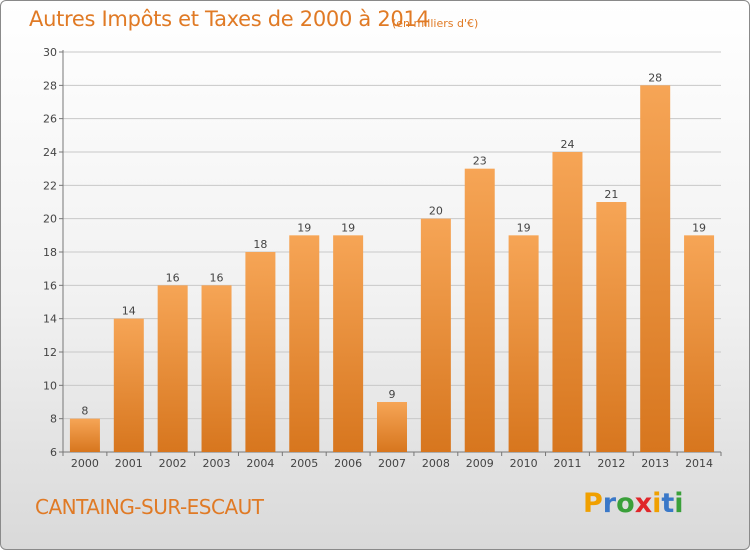 The height and width of the screenshot is (550, 750). What do you see at coordinates (50, 319) in the screenshot?
I see `y-tick-label: 14` at bounding box center [50, 319].